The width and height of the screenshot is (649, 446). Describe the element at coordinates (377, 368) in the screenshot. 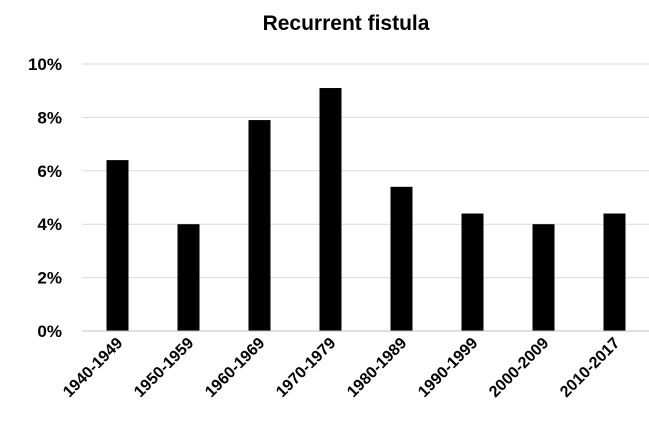

I see `x-tick-label: 1980-1989` at that location.